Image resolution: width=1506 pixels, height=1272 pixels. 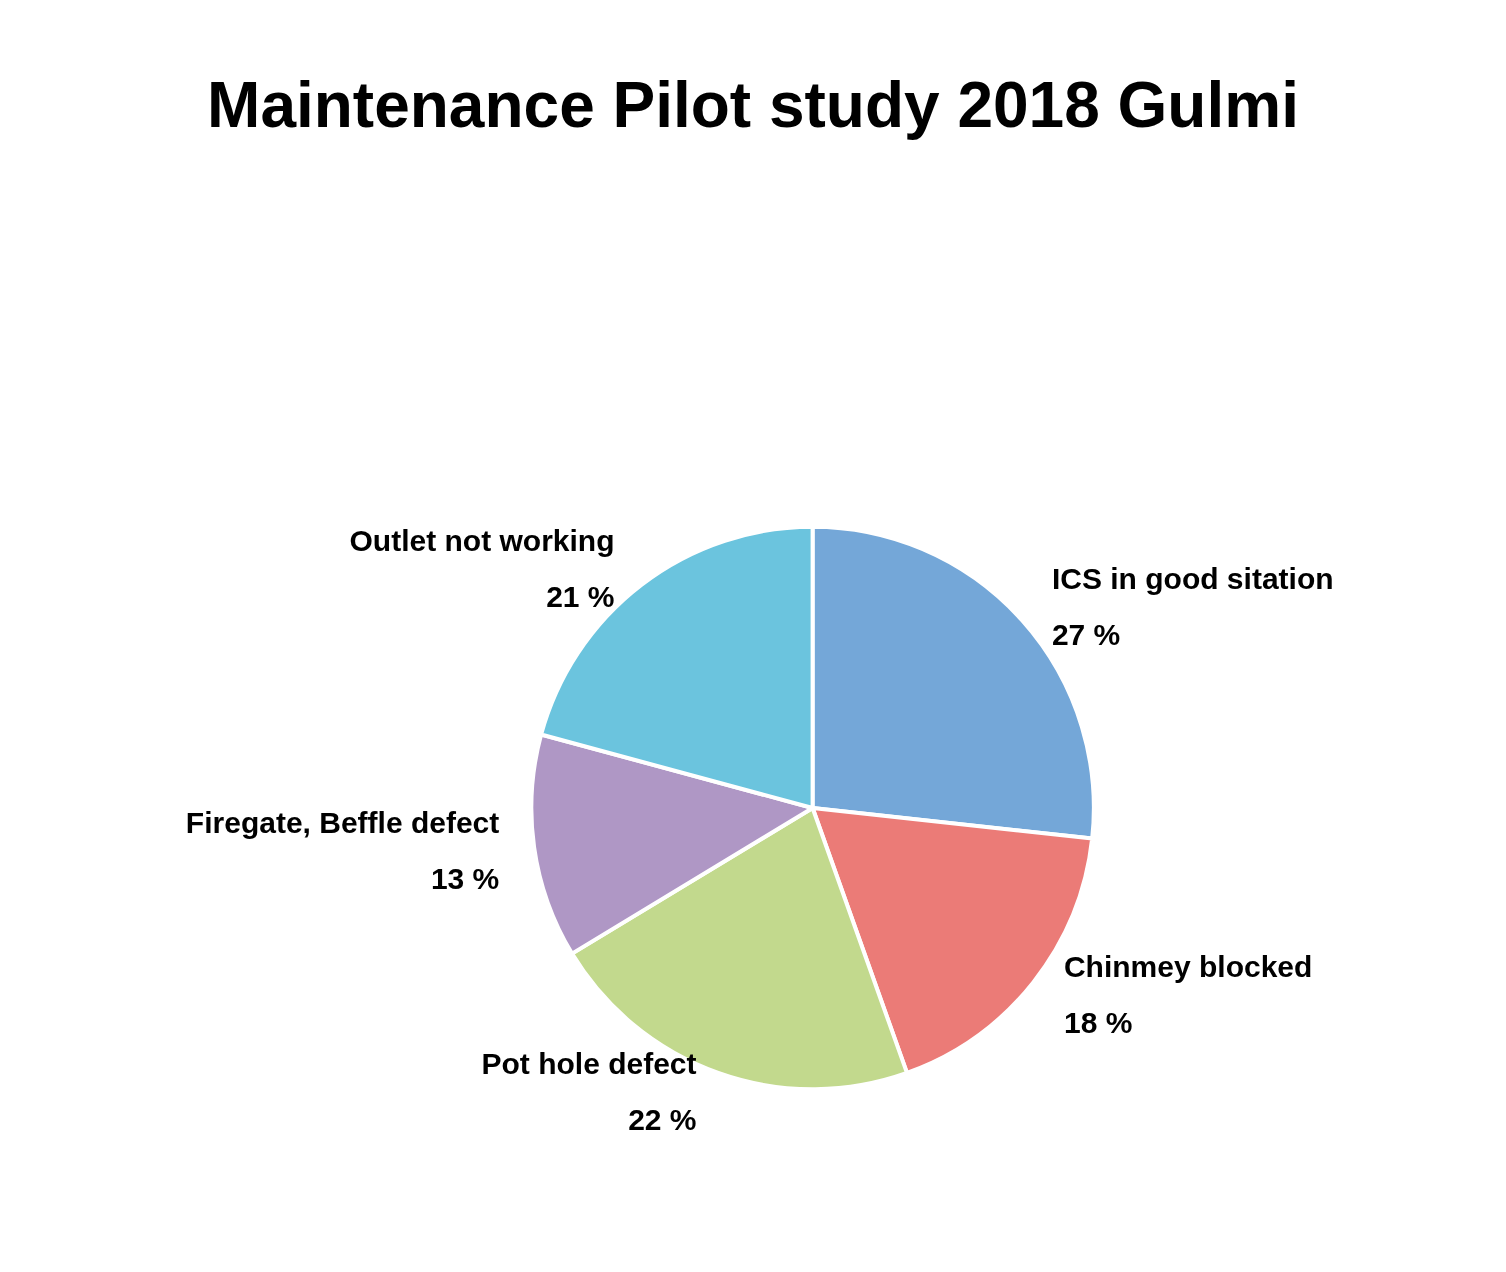 What do you see at coordinates (465, 878) in the screenshot?
I see `data-label: 13 %` at bounding box center [465, 878].